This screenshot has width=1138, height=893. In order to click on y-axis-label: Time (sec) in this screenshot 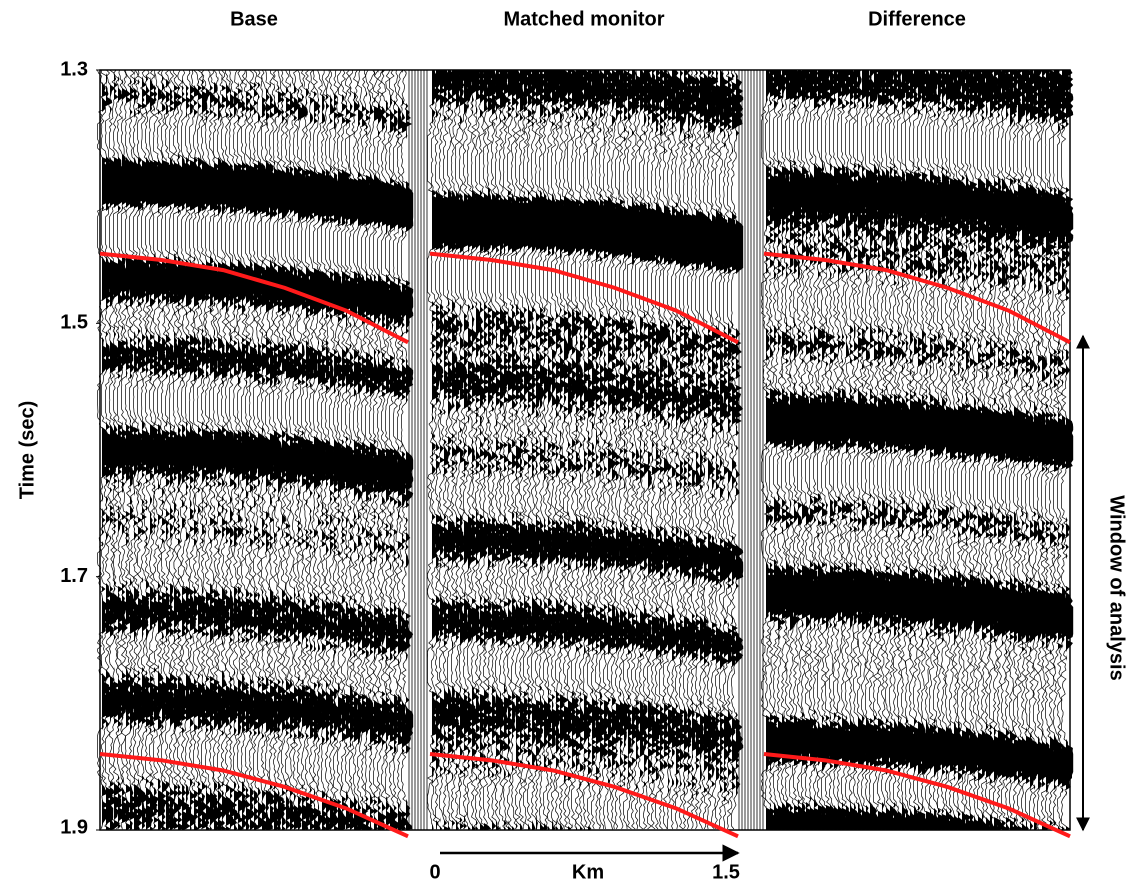, I will do `click(27, 450)`.